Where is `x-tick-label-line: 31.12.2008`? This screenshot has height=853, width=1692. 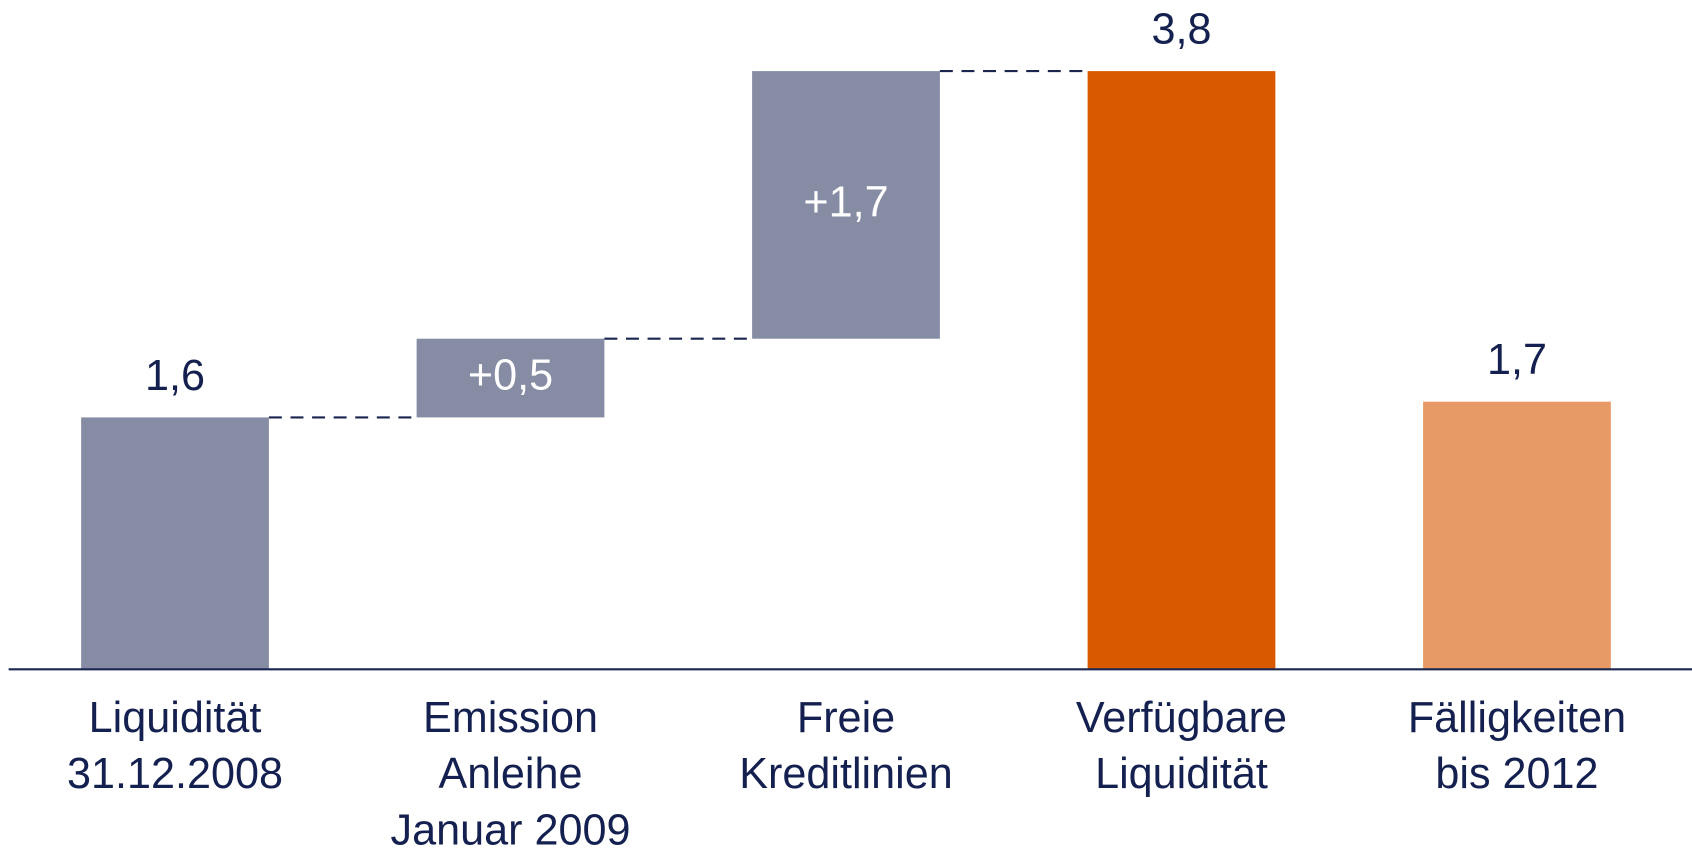 x-tick-label-line: 31.12.2008 is located at coordinates (175, 775).